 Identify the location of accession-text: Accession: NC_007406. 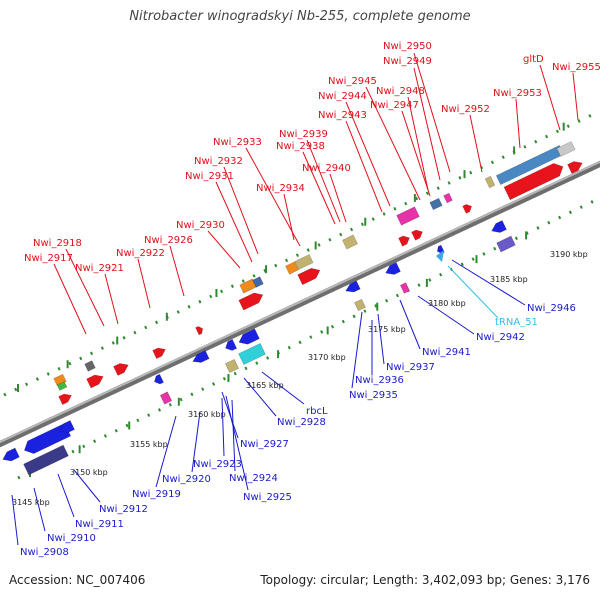
(77, 580).